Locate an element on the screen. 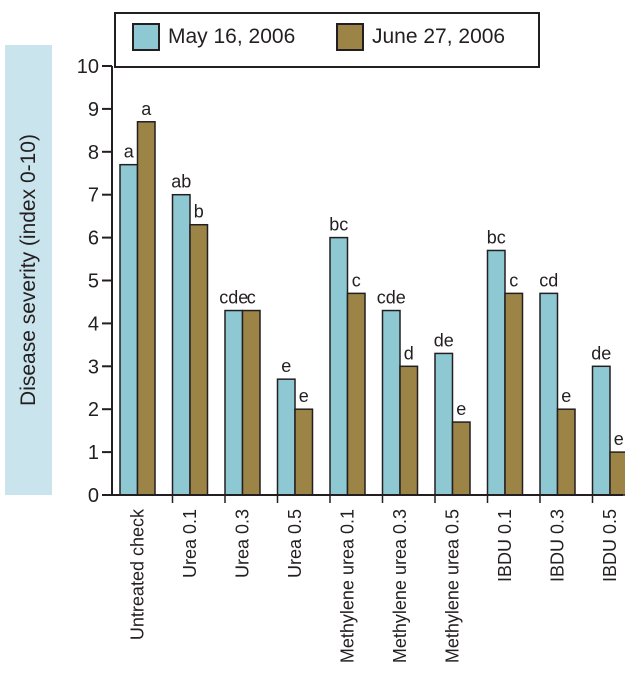 The image size is (625, 685). bar-label-may-5: cde is located at coordinates (391, 298).